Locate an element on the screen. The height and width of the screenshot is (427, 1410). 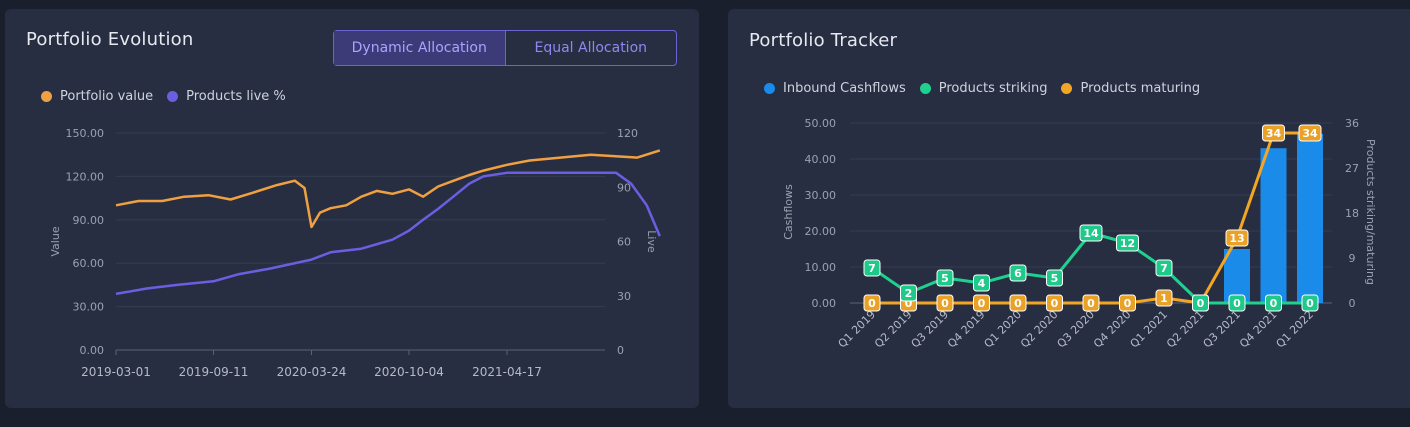
y-tick-label: 20.00 is located at coordinates (821, 231).